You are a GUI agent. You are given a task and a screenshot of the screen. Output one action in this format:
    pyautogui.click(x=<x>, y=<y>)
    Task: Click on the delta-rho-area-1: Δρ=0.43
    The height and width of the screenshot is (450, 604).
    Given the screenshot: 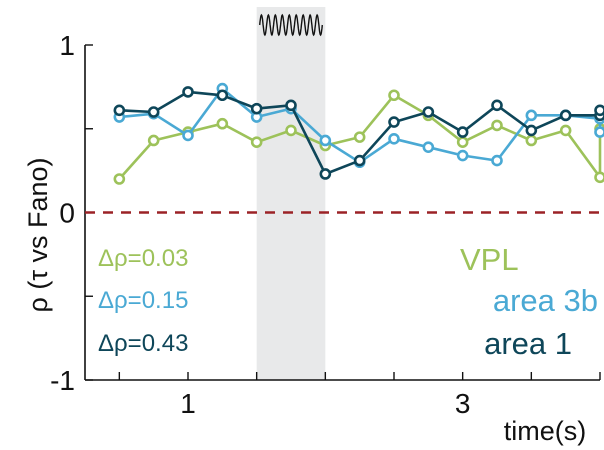 What is the action you would take?
    pyautogui.click(x=143, y=343)
    